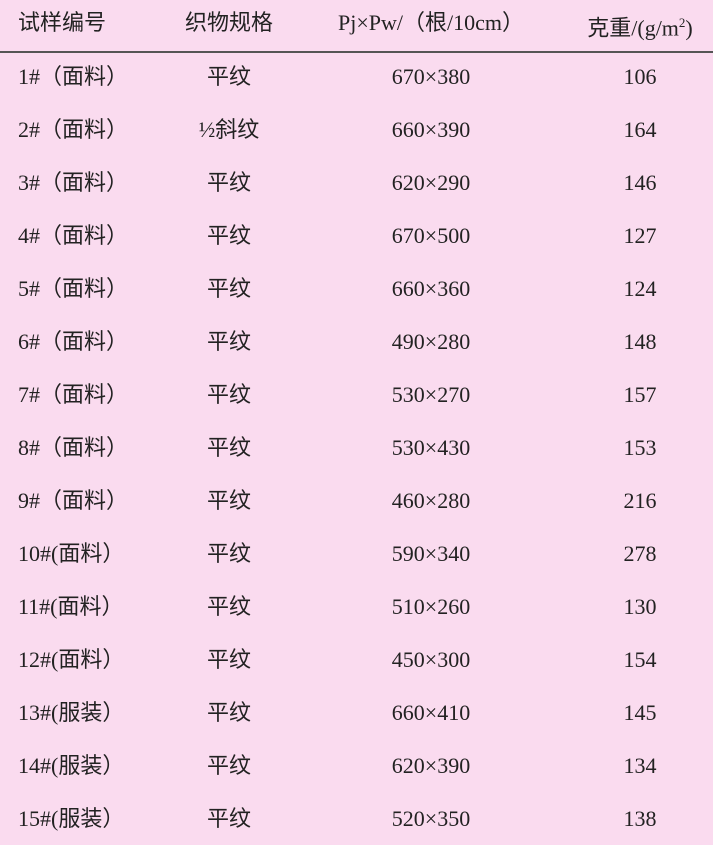  What do you see at coordinates (431, 288) in the screenshot?
I see `cell-density: 660×360` at bounding box center [431, 288].